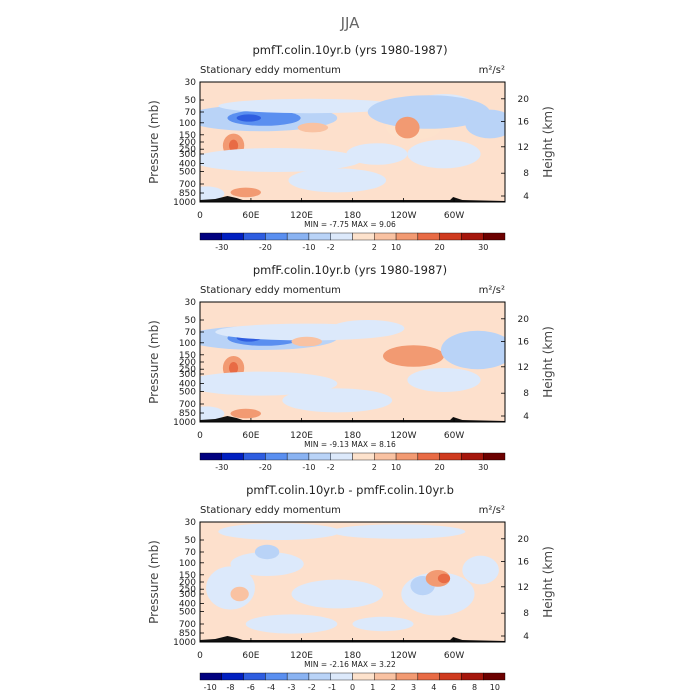 This screenshot has height=700, width=700. What do you see at coordinates (187, 124) in the screenshot?
I see `y-tick-label: 100` at bounding box center [187, 124].